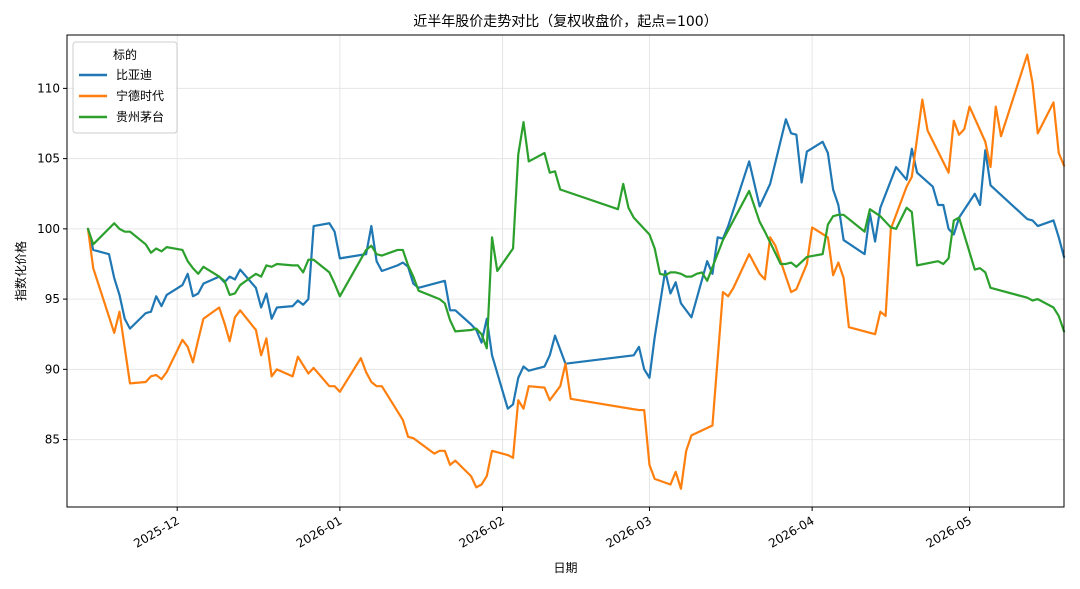 The width and height of the screenshot is (1080, 589). I want to click on legend-entry: 比亚迪, so click(134, 75).